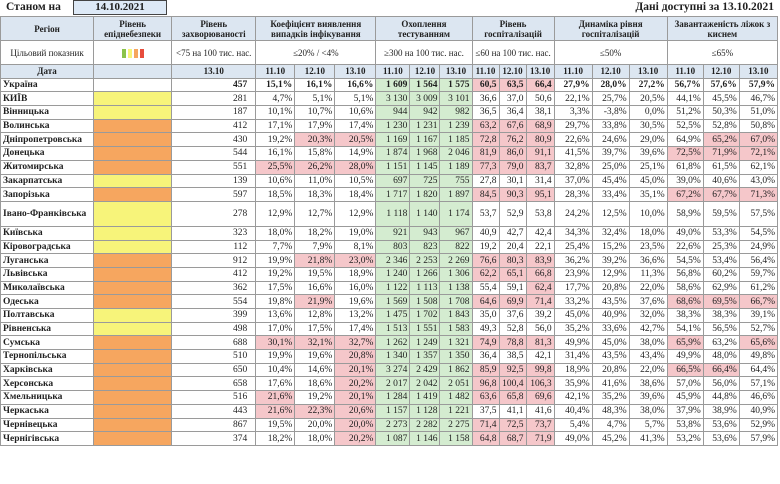  What do you see at coordinates (685, 384) in the screenshot?
I see `value-cell: 57,0%` at bounding box center [685, 384].